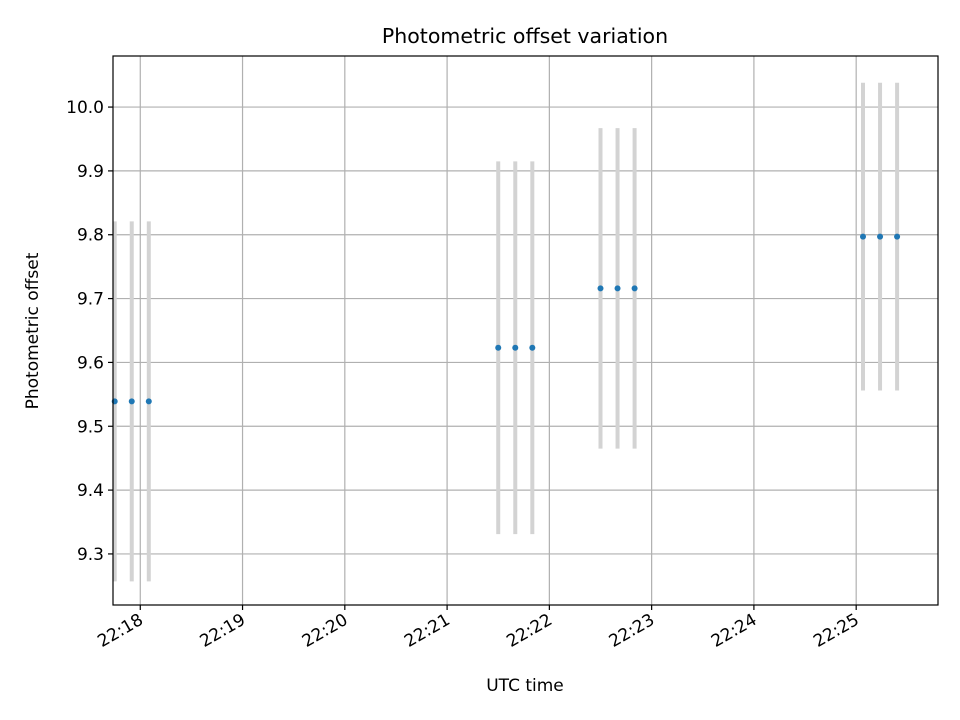  Describe the element at coordinates (525, 686) in the screenshot. I see `x-axis-label: UTC time` at that location.